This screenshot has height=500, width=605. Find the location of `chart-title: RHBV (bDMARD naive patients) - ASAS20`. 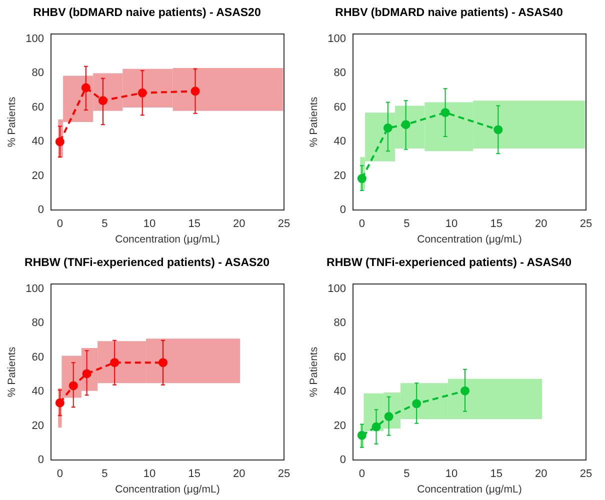

chart-title: RHBV (bDMARD naive patients) - ASAS20 is located at coordinates (147, 13).